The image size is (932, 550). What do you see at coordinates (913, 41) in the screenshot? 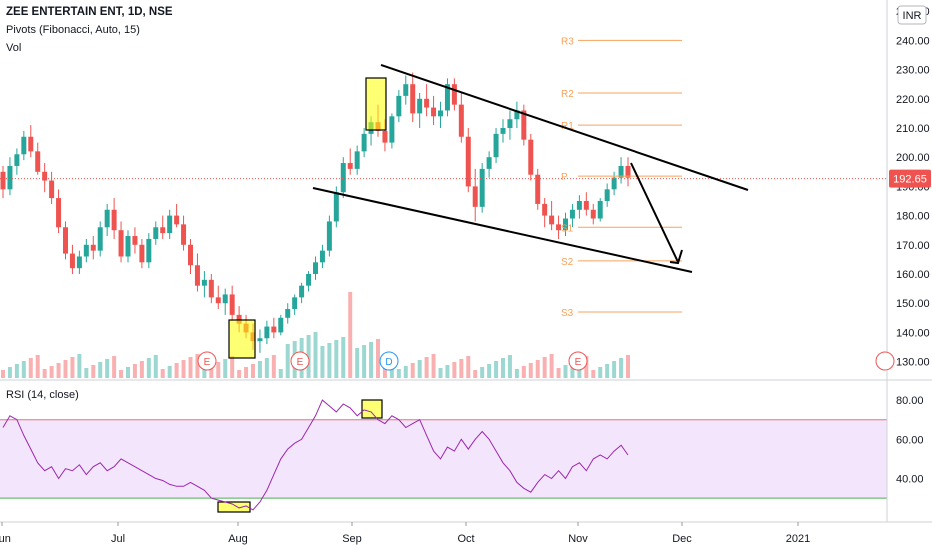
I see `price-tick-label: 240.00` at bounding box center [913, 41].